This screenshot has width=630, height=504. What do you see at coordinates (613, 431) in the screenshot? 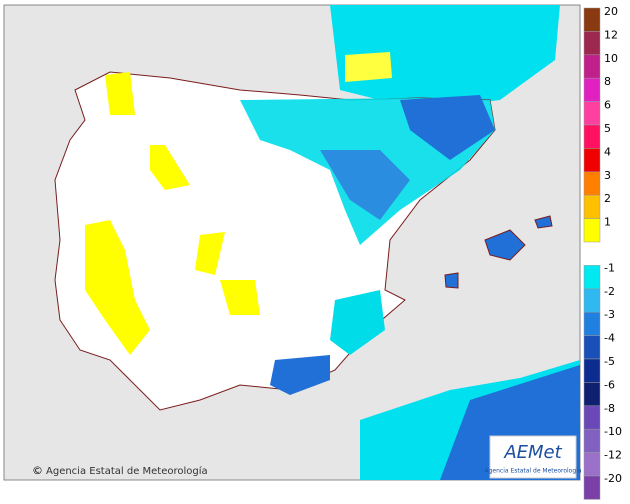
I see `legend-label: -10` at bounding box center [613, 431].